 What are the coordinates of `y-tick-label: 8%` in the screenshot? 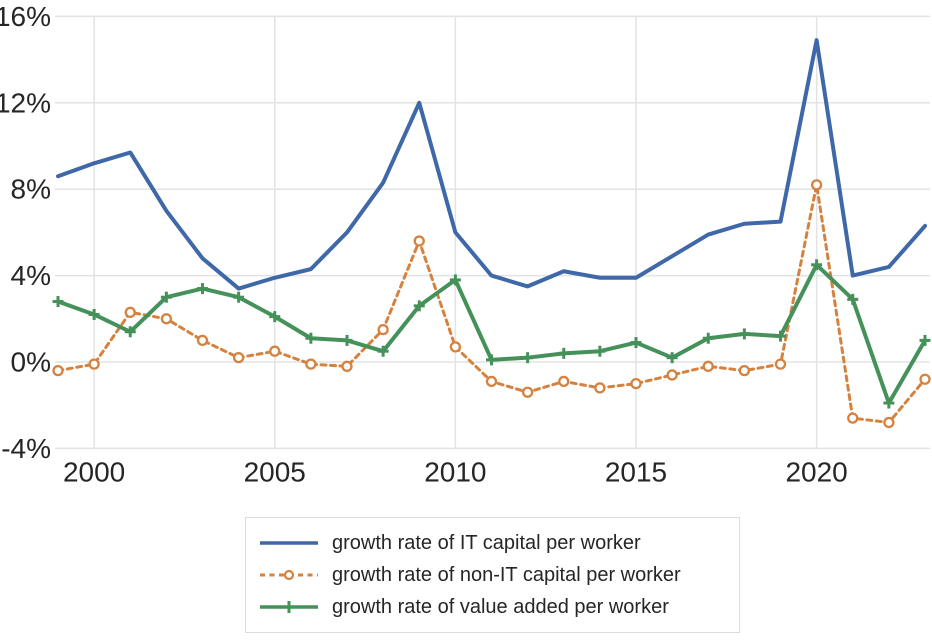 It's located at (31, 189).